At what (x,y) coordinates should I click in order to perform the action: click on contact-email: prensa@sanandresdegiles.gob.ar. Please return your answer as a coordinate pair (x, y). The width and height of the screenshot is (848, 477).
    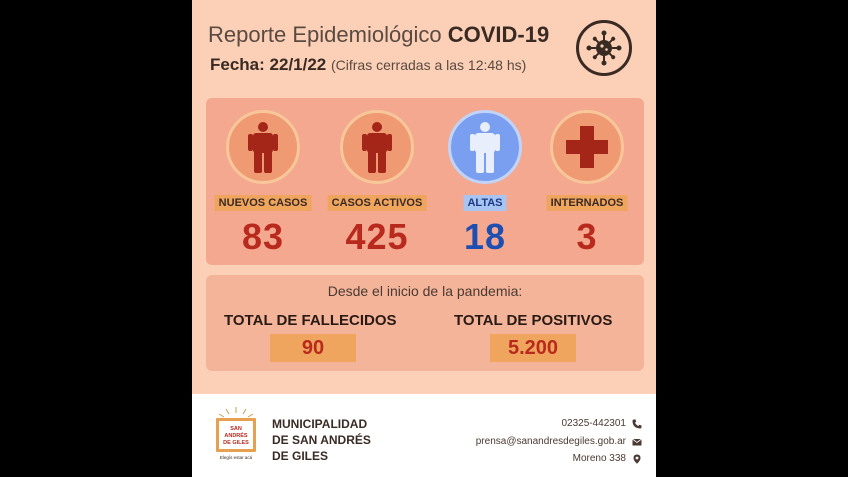
    Looking at the image, I should click on (559, 441).